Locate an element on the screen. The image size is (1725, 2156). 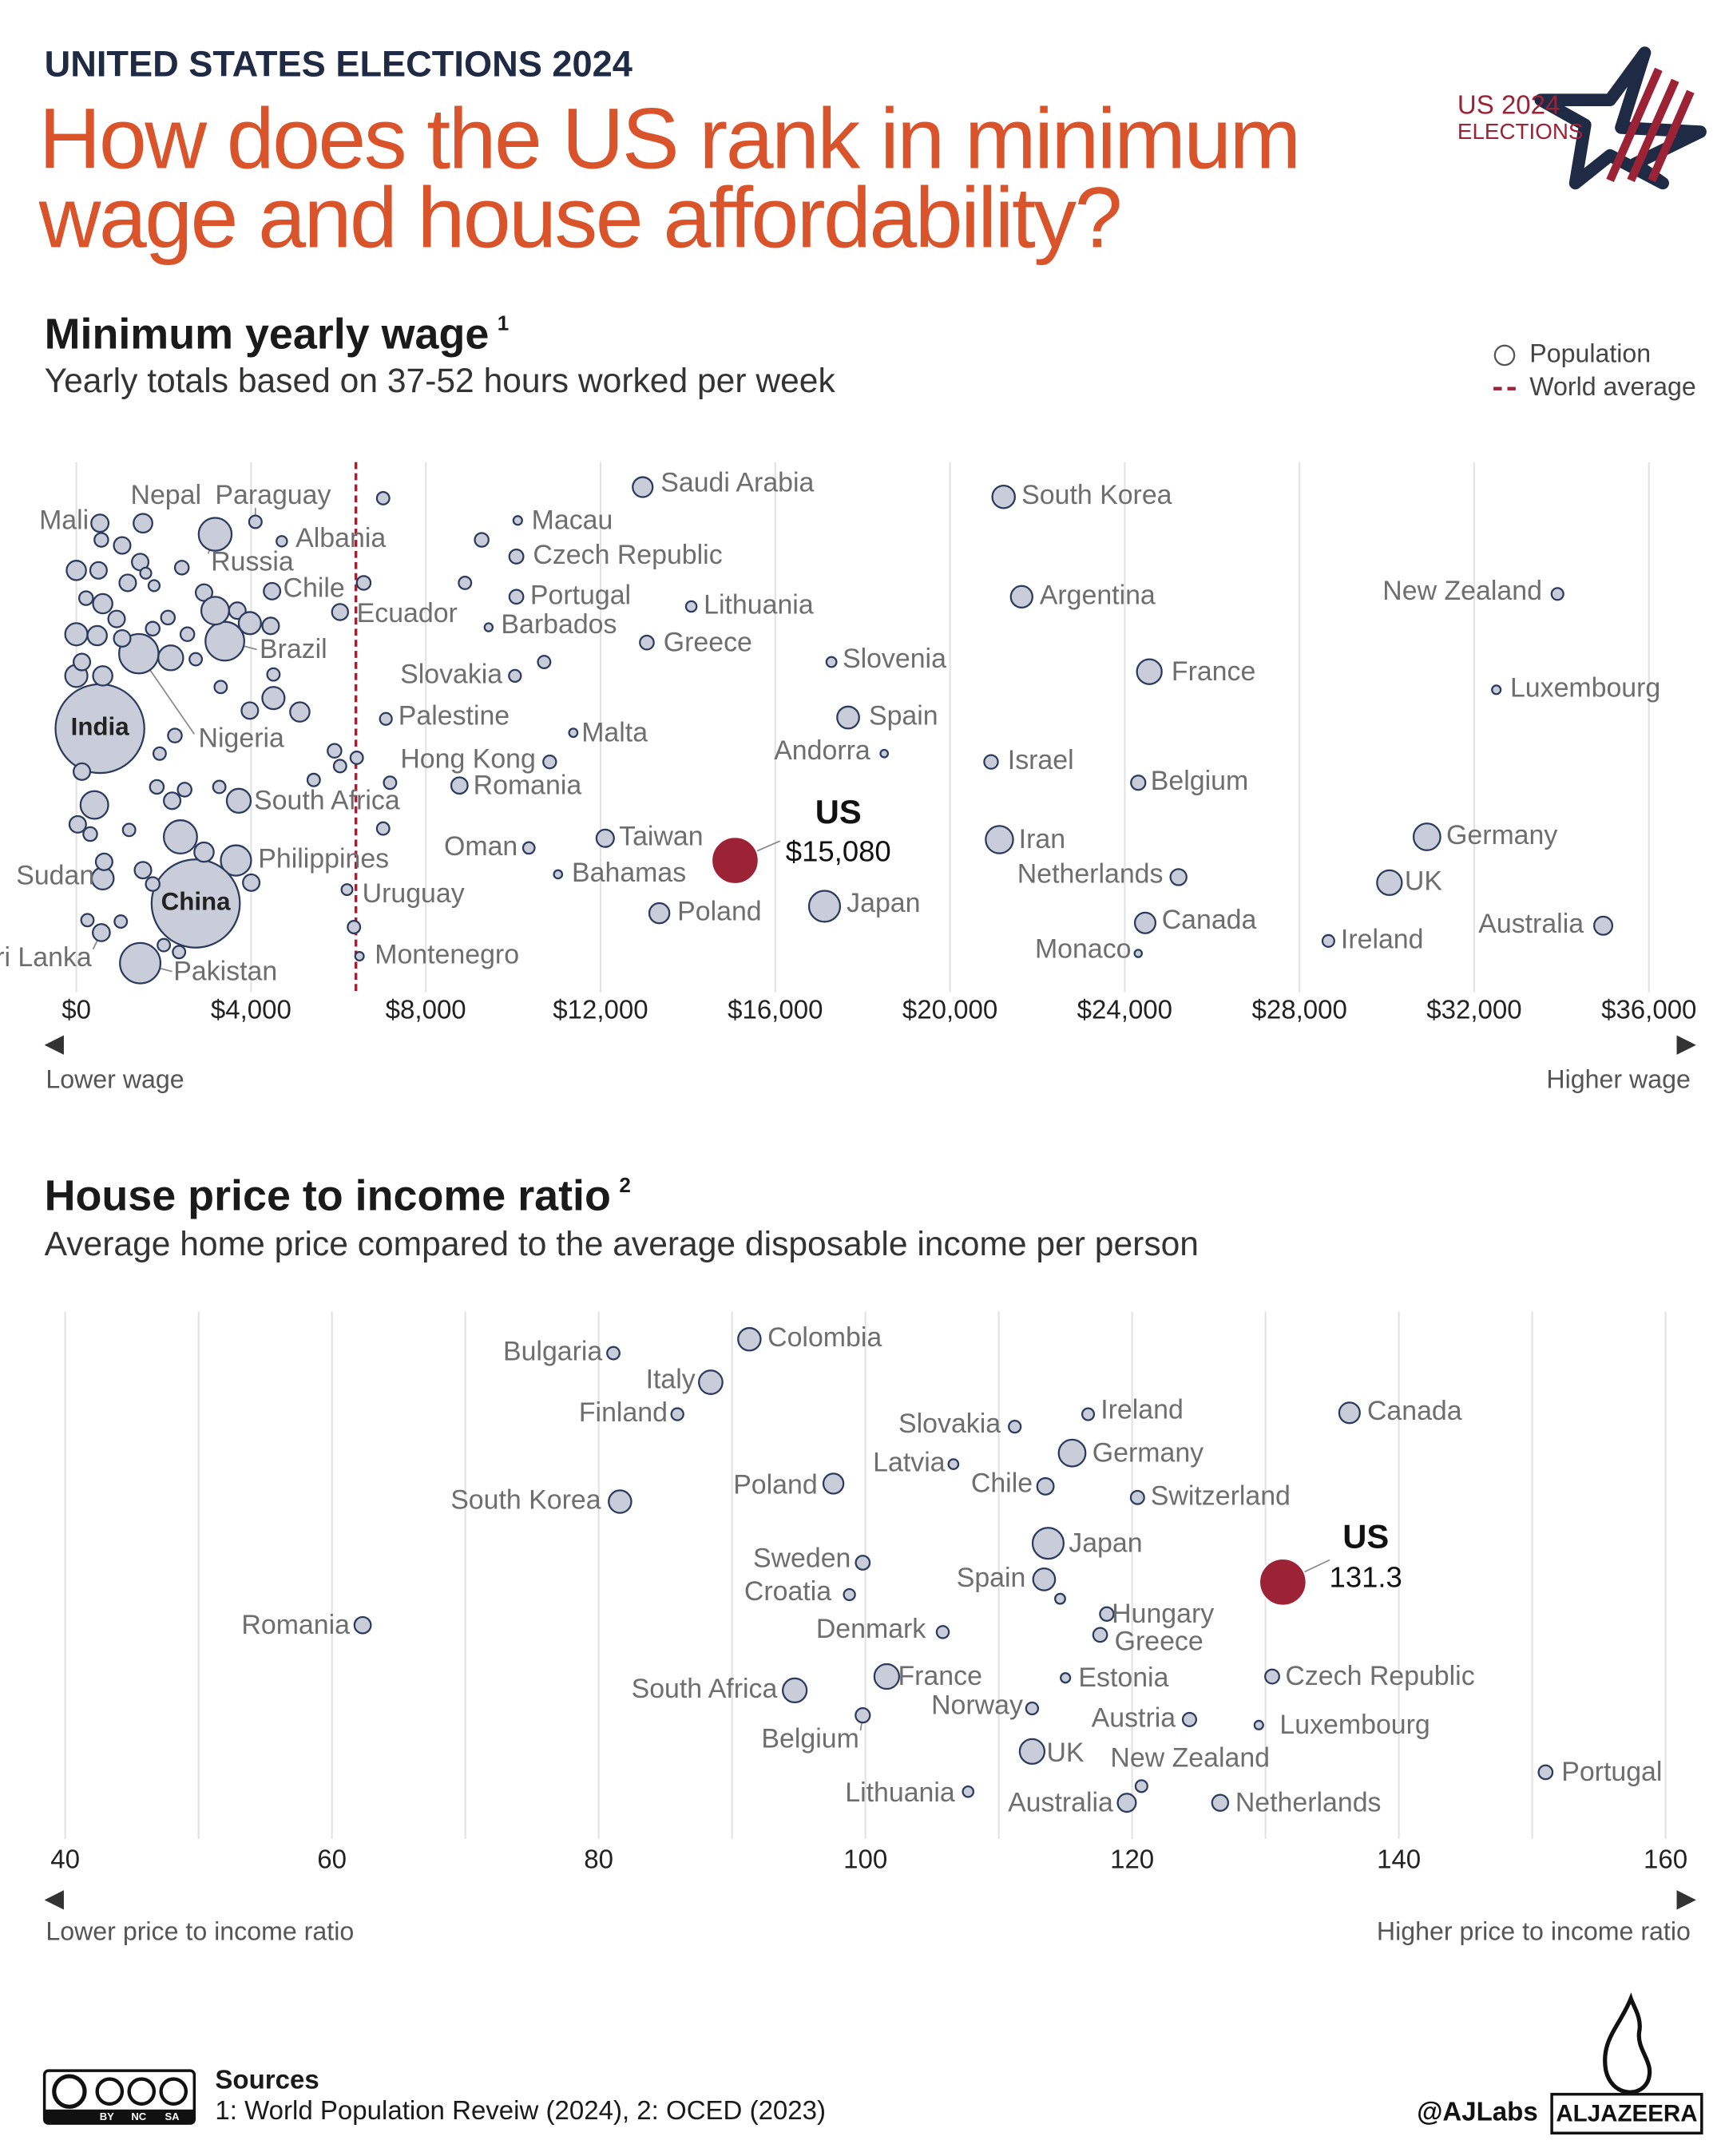
point-label: South Africa is located at coordinates (705, 1689).